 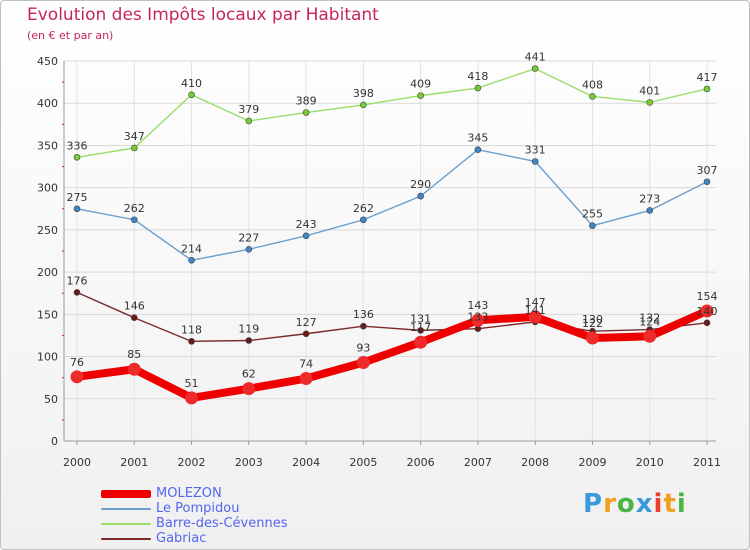 I want to click on legend-label: Le Pompidou, so click(x=198, y=508).